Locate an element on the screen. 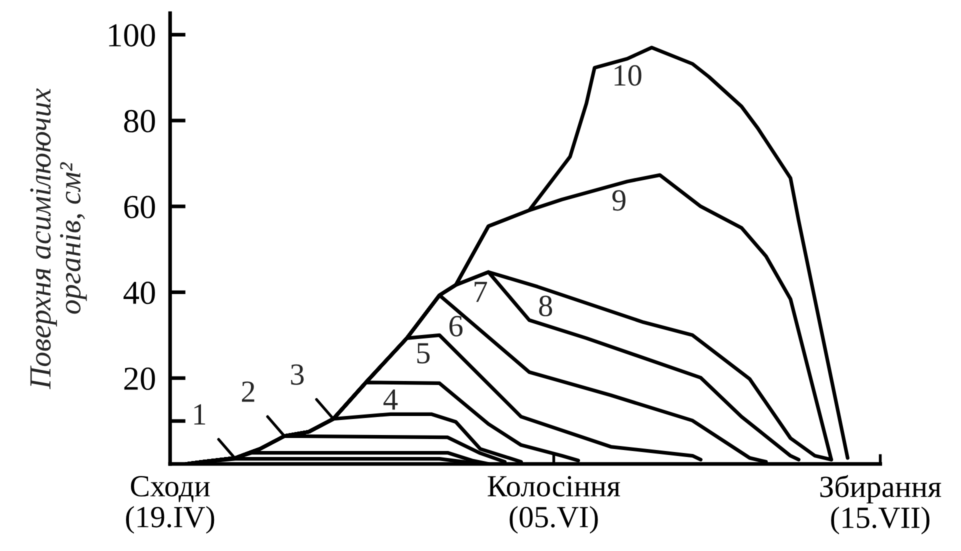 Image resolution: width=961 pixels, height=551 pixels. annotation: 4 is located at coordinates (390, 399).